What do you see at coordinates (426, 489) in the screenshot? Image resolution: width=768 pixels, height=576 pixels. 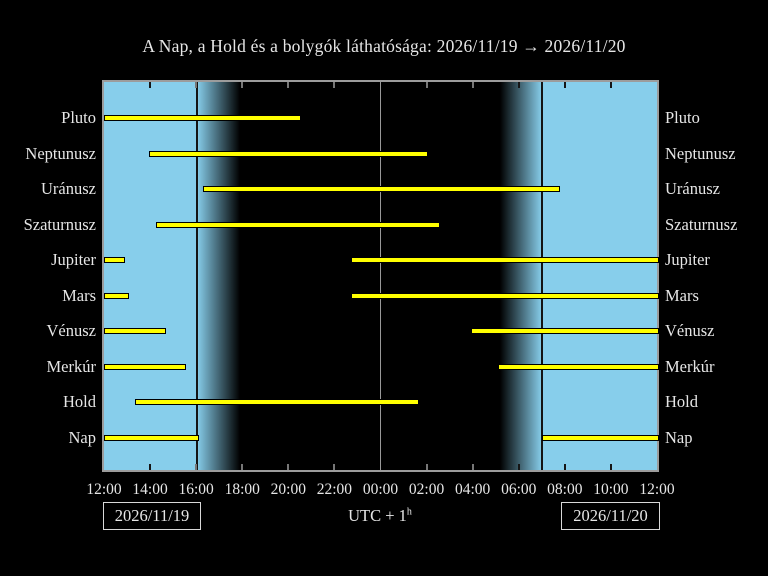 I see `x-axis-tick-label: 02:00` at bounding box center [426, 489].